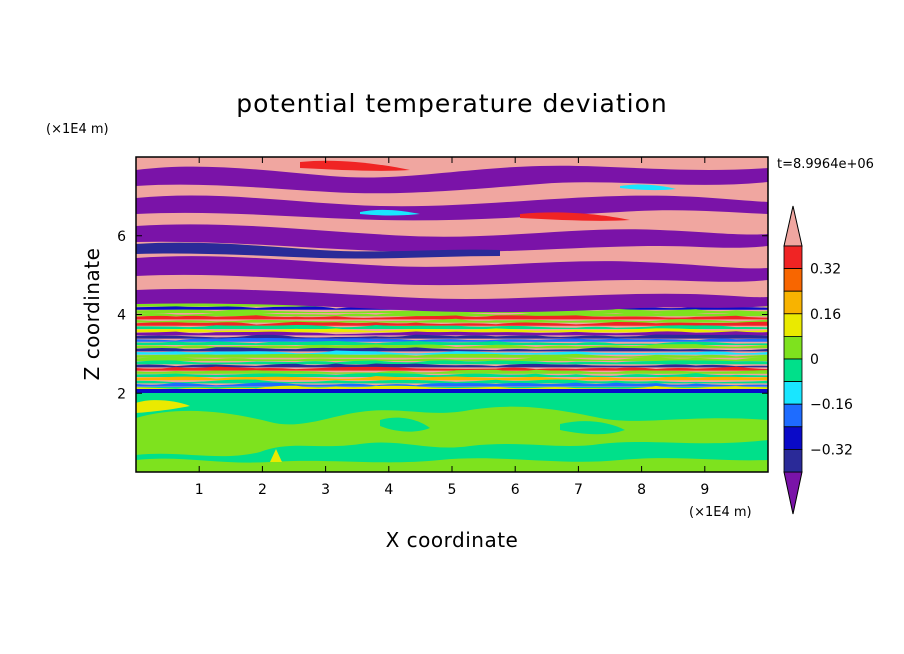  What do you see at coordinates (793, 493) in the screenshot?
I see `colorbar-extend-min` at bounding box center [793, 493].